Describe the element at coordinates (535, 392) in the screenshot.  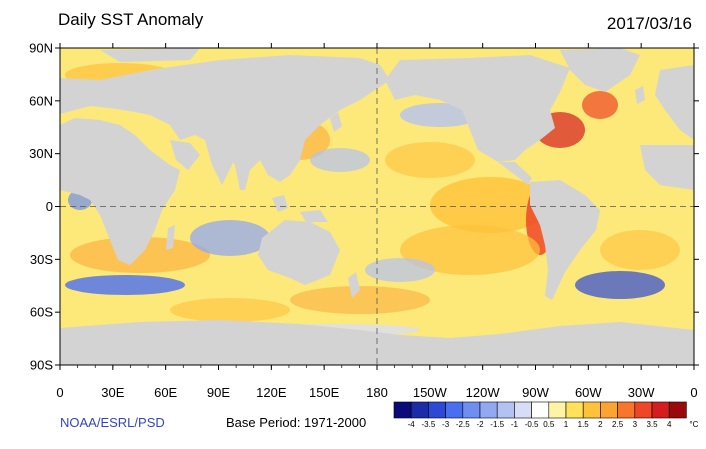
I see `lon-label: 90W` at that location.